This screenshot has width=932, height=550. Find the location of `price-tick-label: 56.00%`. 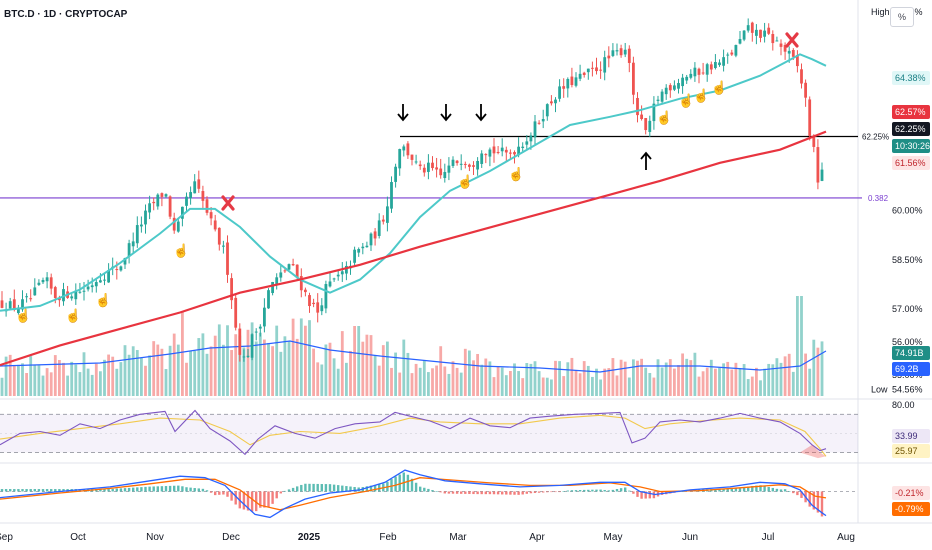

price-tick-label: 56.00% is located at coordinates (907, 342).